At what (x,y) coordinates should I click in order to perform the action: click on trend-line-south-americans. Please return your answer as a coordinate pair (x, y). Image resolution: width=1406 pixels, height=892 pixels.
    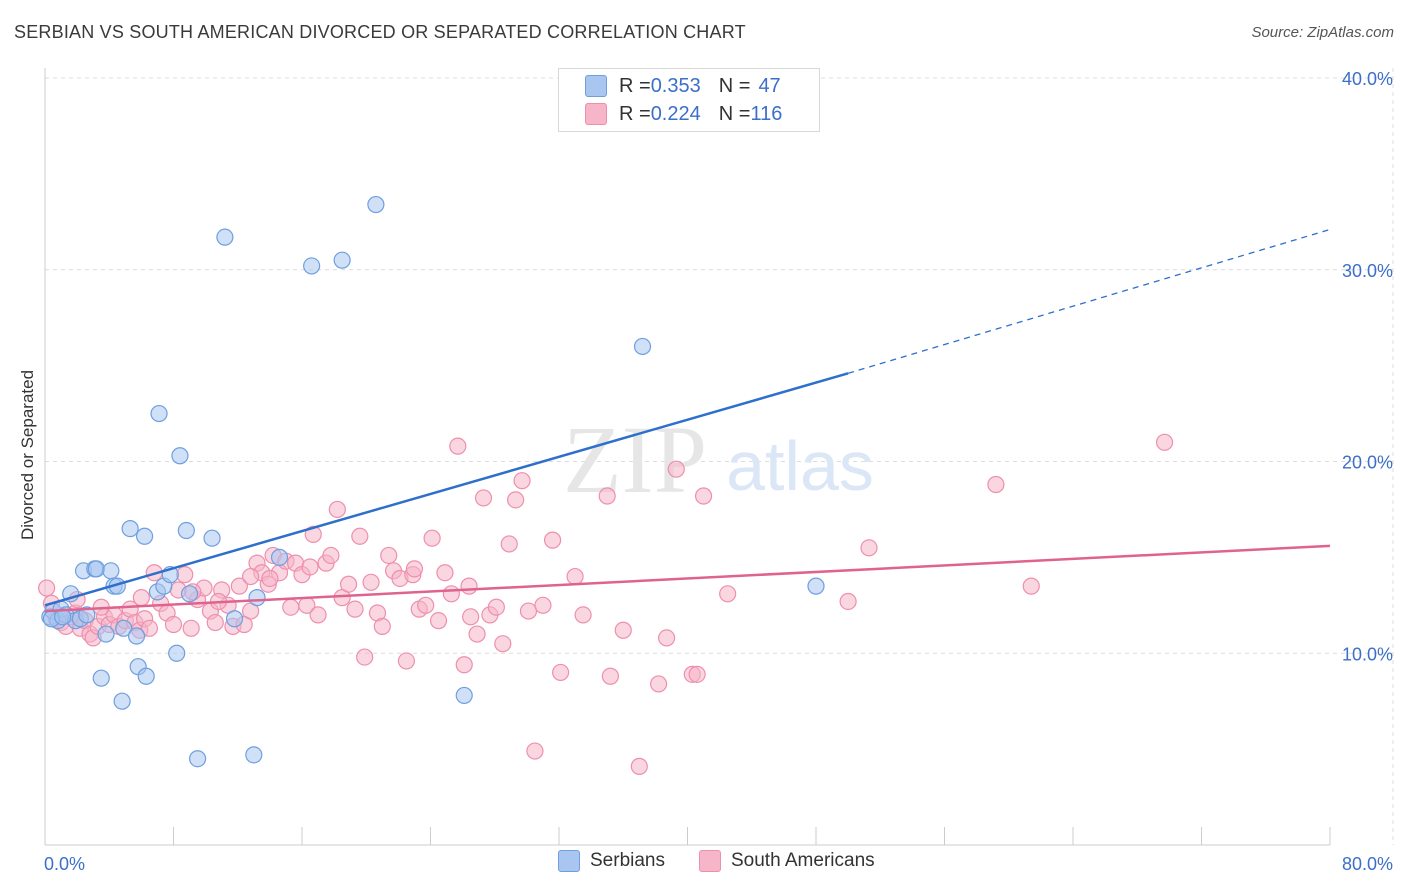
    Looking at the image, I should click on (687, 578).